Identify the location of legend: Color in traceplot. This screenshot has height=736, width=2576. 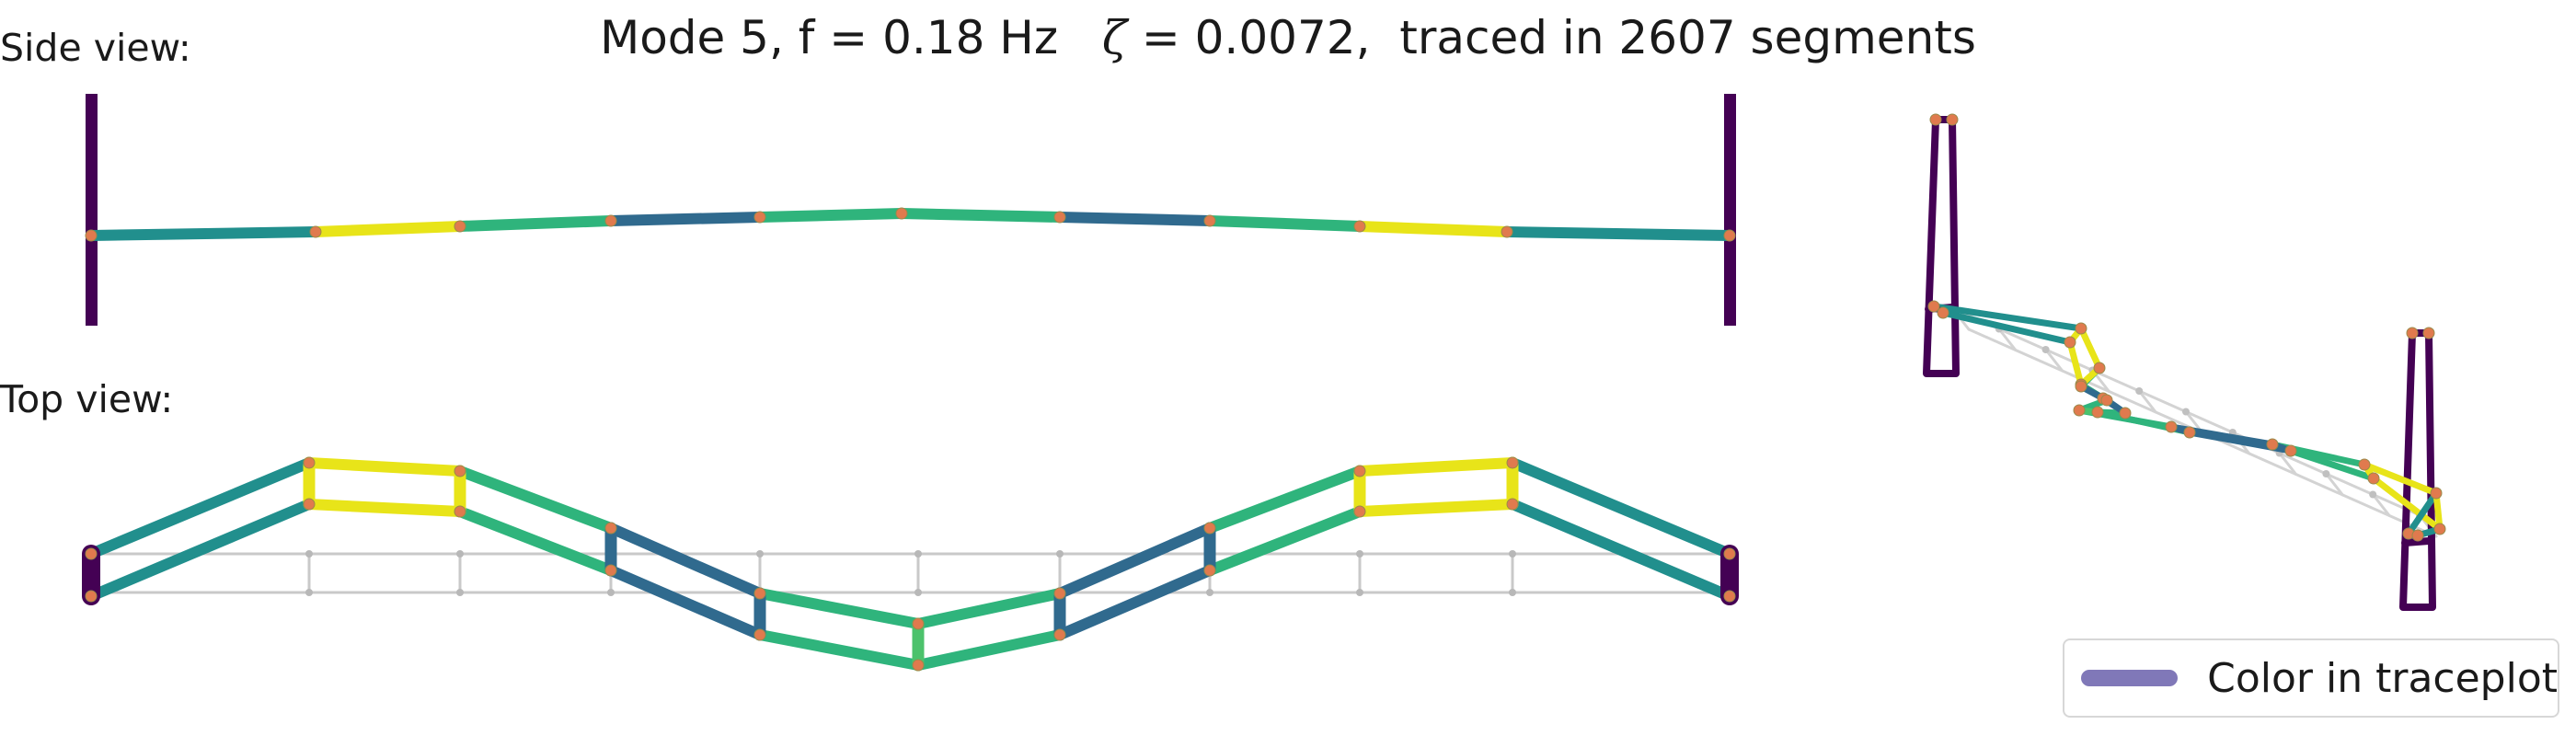
(2311, 678).